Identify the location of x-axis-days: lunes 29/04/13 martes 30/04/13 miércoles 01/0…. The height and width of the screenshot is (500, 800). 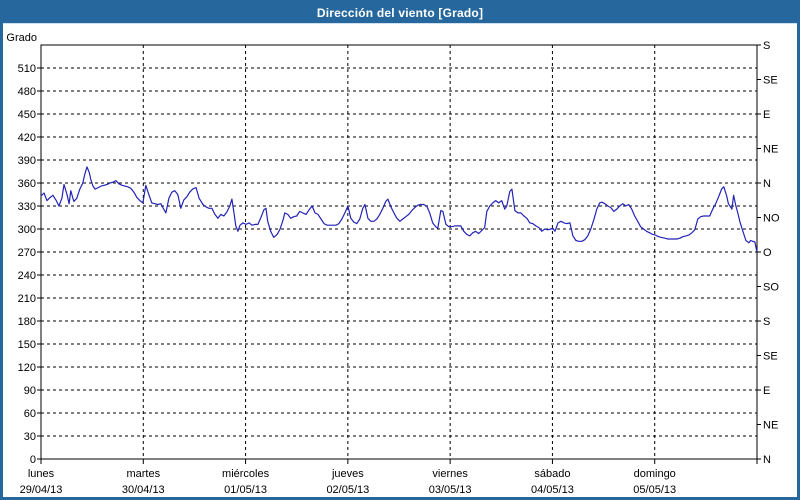
(389, 477).